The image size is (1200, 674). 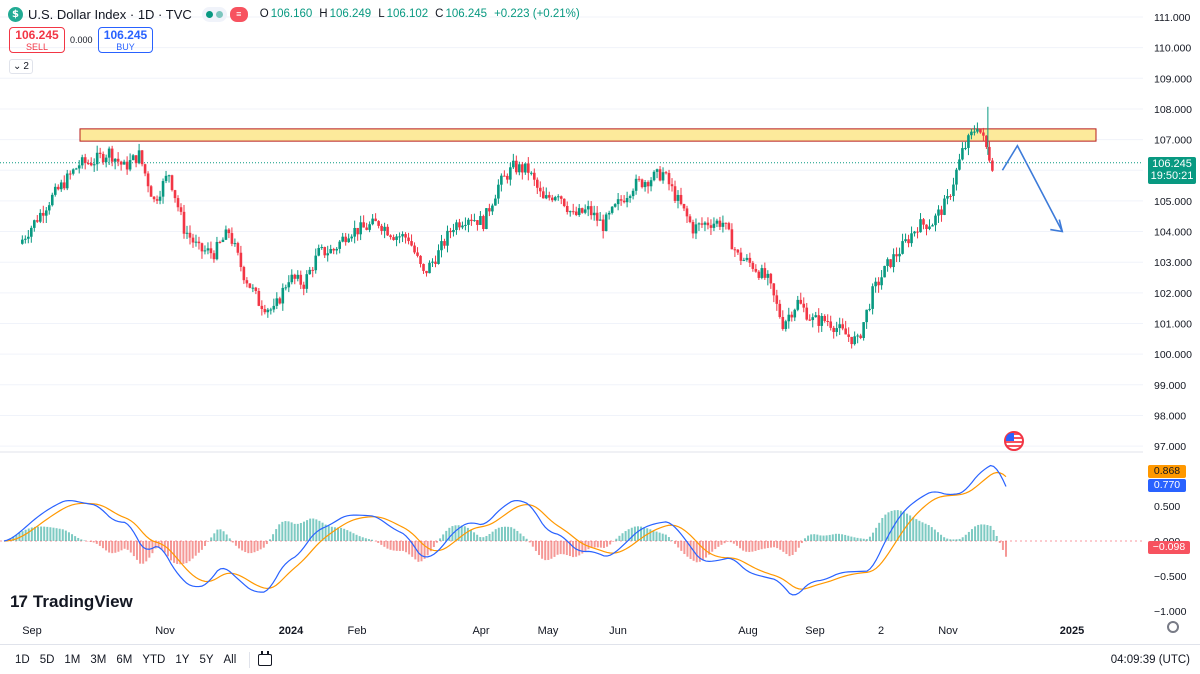 What do you see at coordinates (81, 40) in the screenshot?
I see `spread-value: 0.000` at bounding box center [81, 40].